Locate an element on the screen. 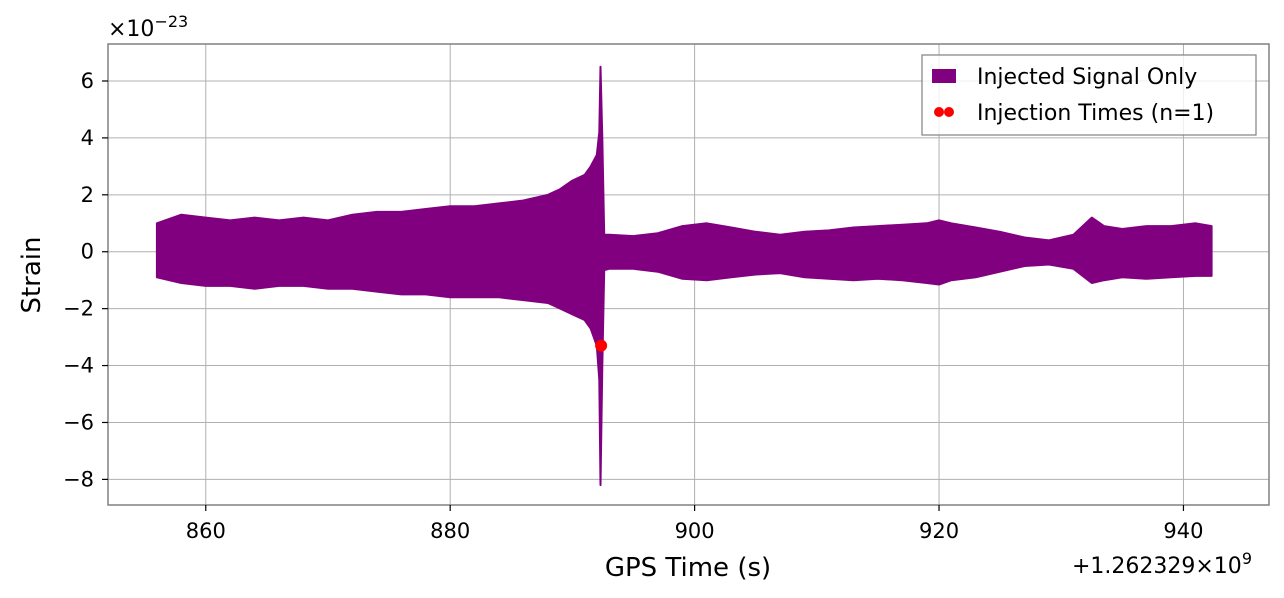  y-tick-label: 0 is located at coordinates (87, 252).